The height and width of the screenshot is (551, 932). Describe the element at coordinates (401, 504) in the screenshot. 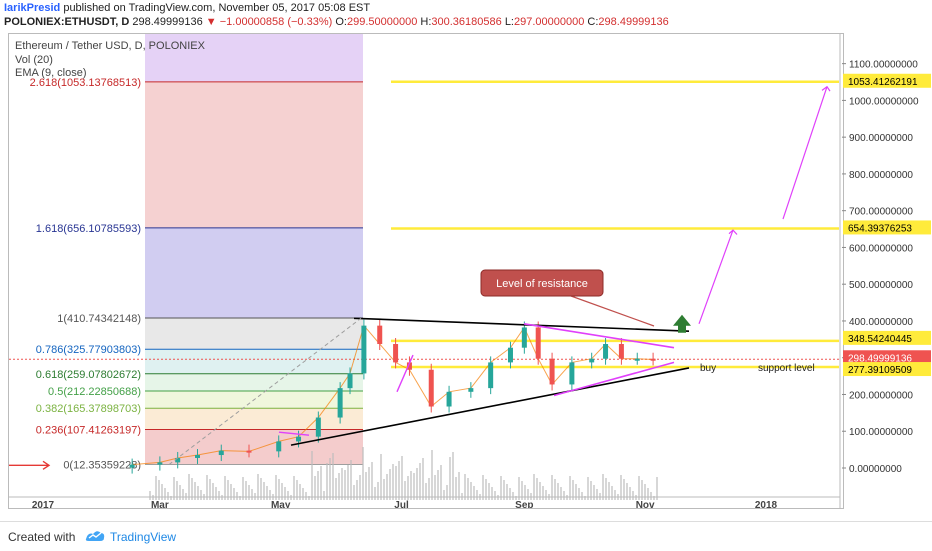

I see `x-tick-label: Jul` at that location.